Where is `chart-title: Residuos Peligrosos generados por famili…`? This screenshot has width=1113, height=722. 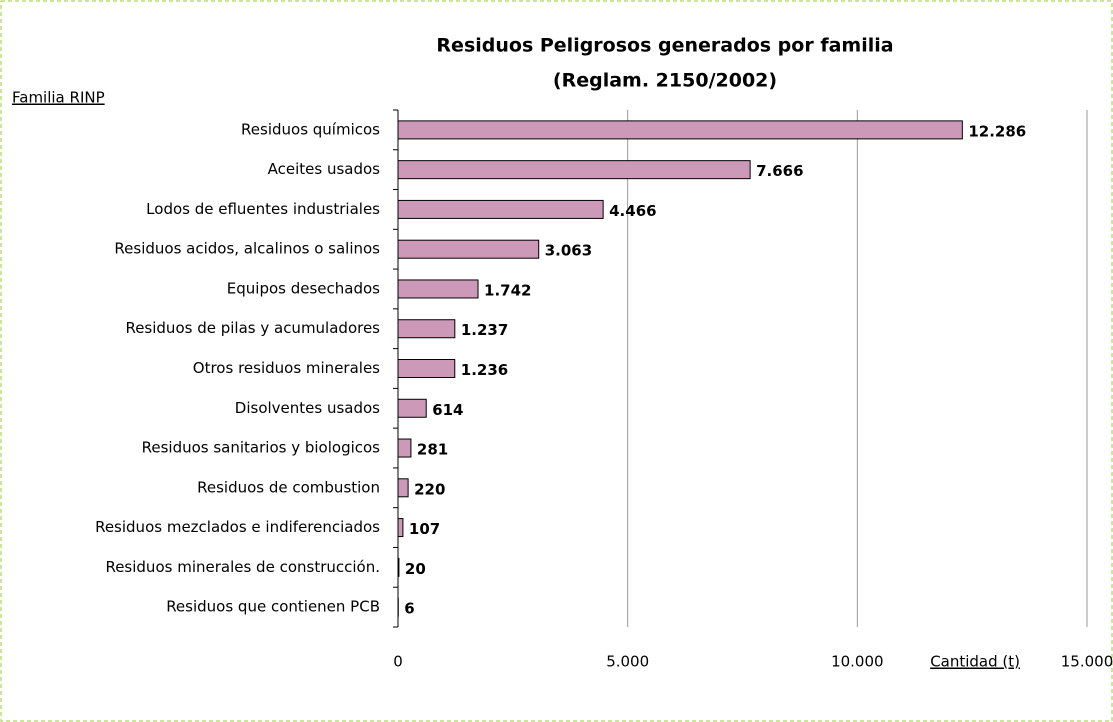 chart-title: Residuos Peligrosos generados por famili… is located at coordinates (664, 46).